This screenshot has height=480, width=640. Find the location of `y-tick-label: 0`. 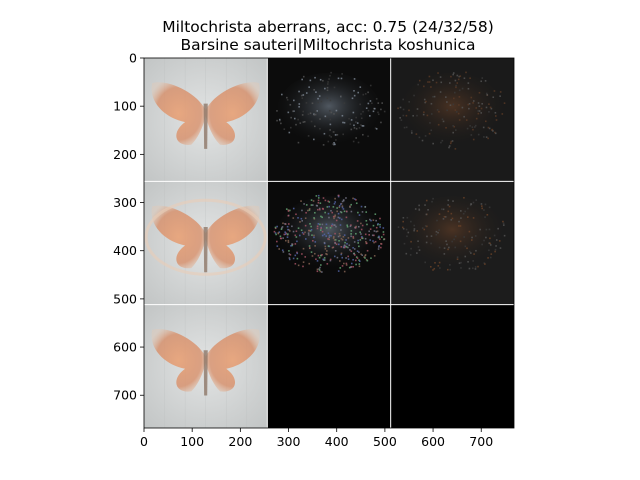

y-tick-label: 0 is located at coordinates (133, 58).